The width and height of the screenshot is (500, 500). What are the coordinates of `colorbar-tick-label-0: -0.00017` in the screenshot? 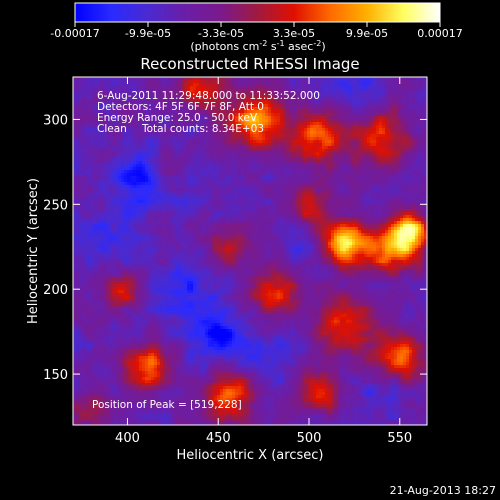 It's located at (74, 33).